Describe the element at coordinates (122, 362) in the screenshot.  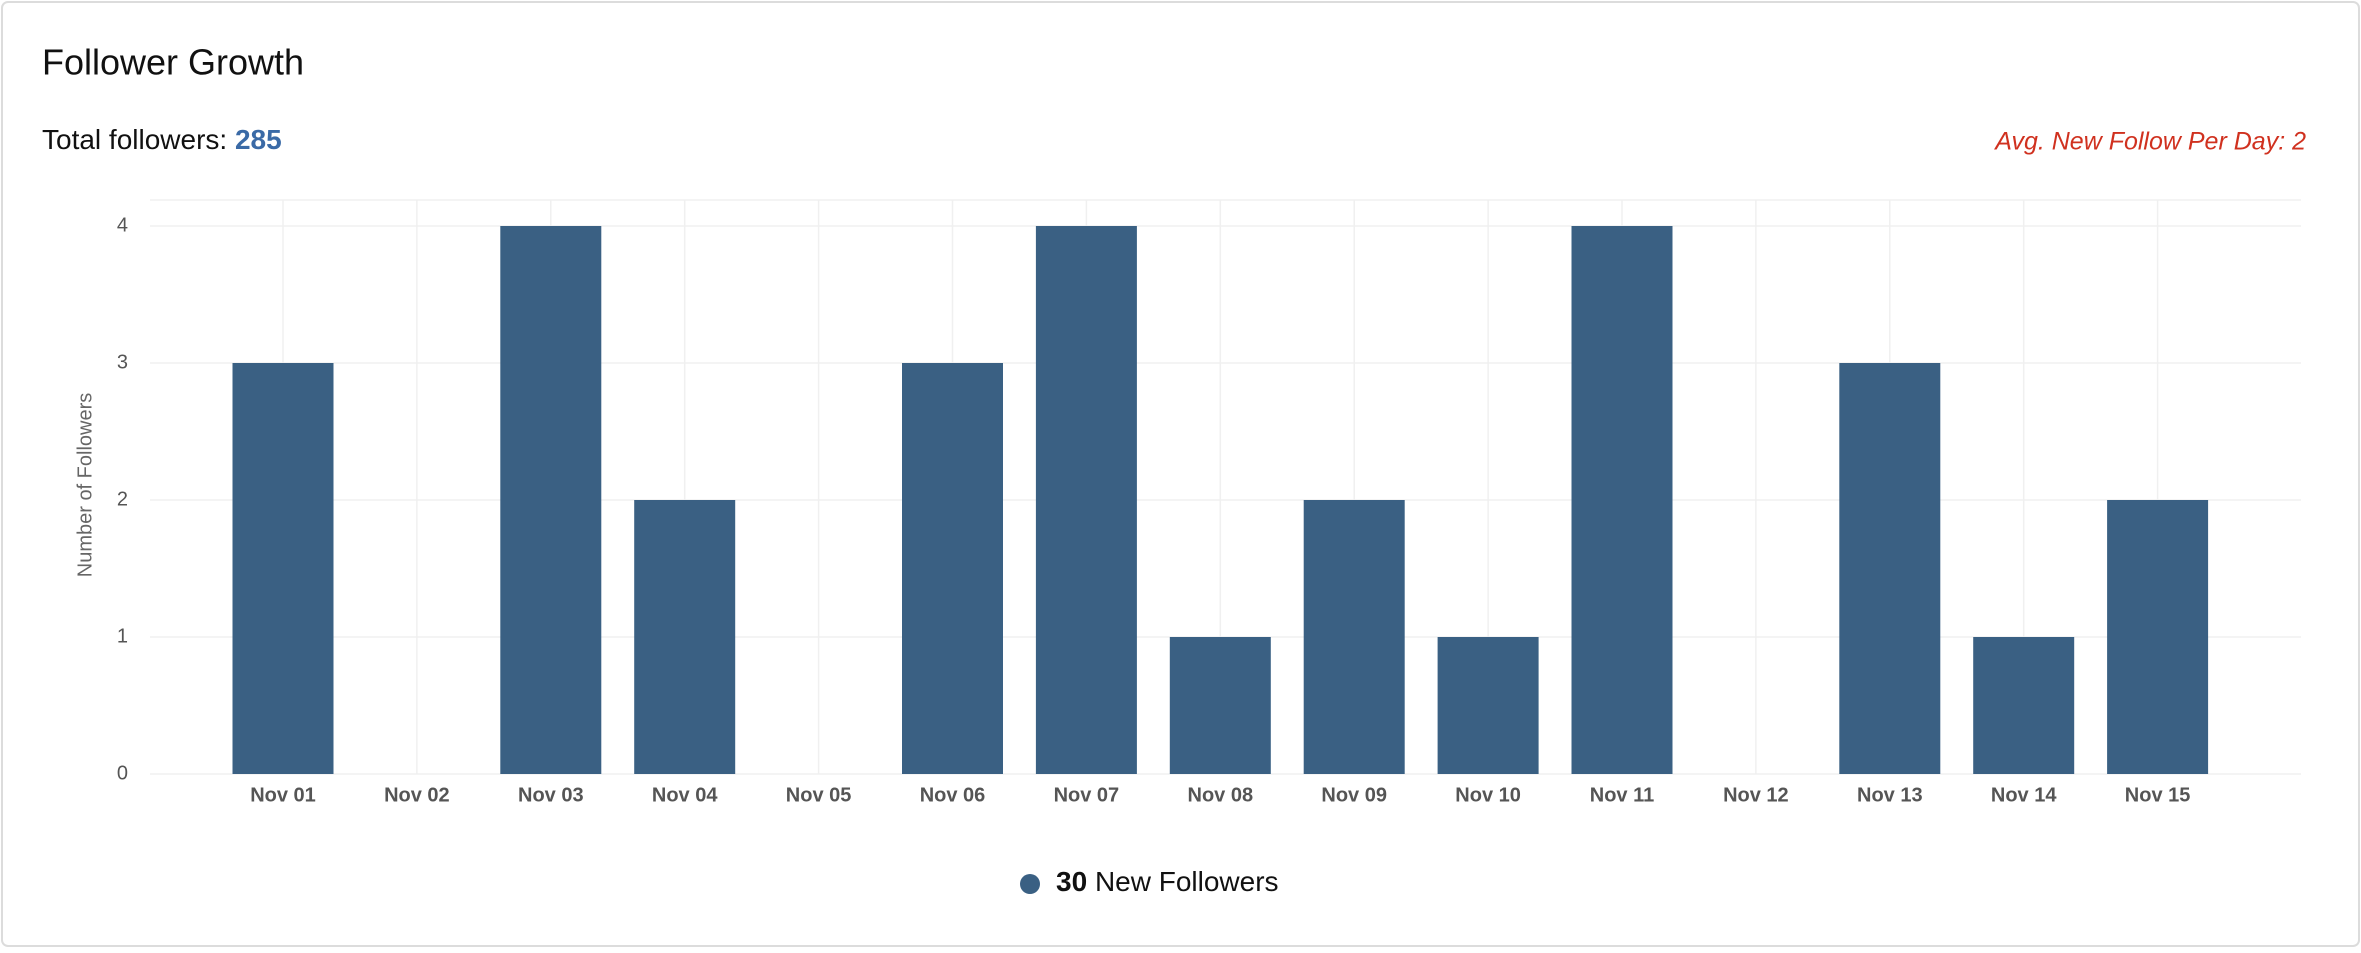
I see `y-tick-label: 3` at that location.